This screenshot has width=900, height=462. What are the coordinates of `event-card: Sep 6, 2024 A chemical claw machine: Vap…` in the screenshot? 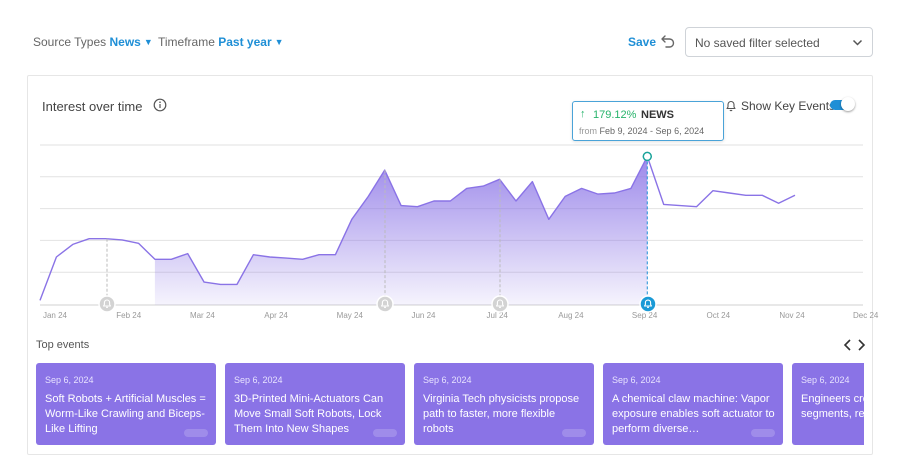 It's located at (693, 404).